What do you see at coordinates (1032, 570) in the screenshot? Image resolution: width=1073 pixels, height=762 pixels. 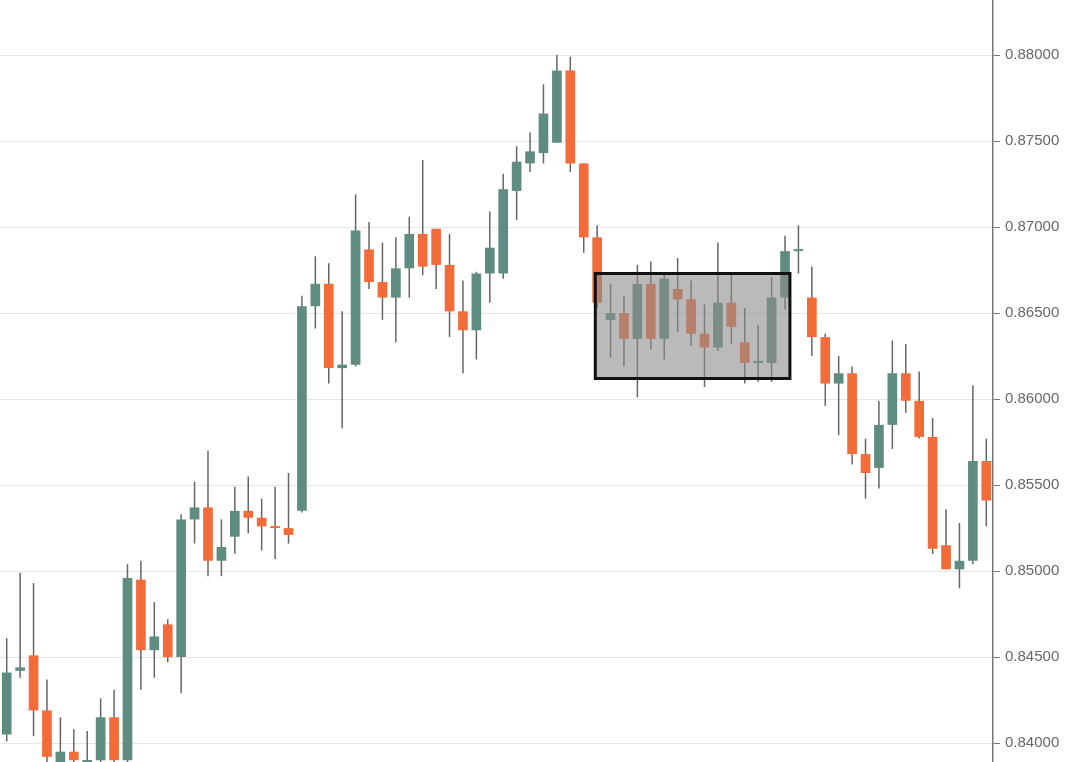 I see `y-tick-label: 0.85000` at bounding box center [1032, 570].